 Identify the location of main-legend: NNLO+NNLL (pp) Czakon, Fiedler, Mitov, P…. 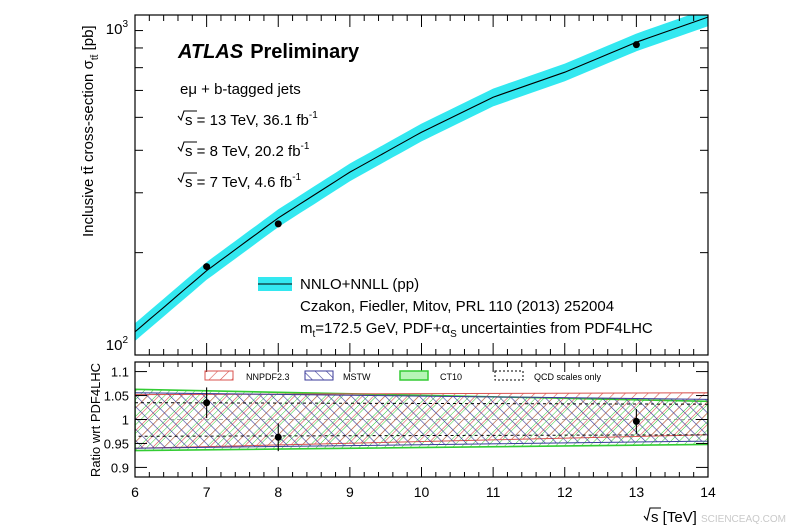
(455, 308).